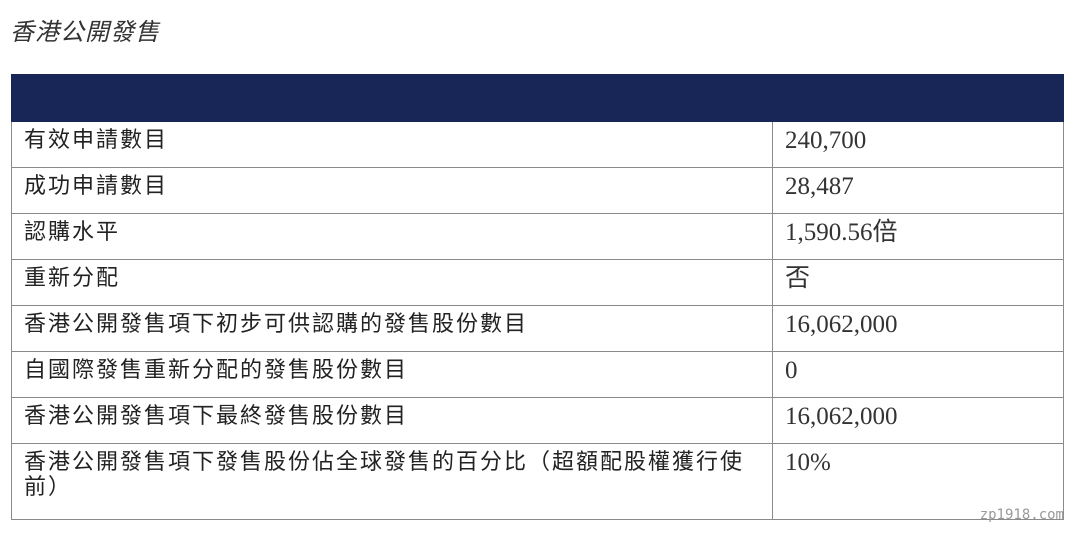  I want to click on table-row: 認購水平 1,590.56倍, so click(537, 236).